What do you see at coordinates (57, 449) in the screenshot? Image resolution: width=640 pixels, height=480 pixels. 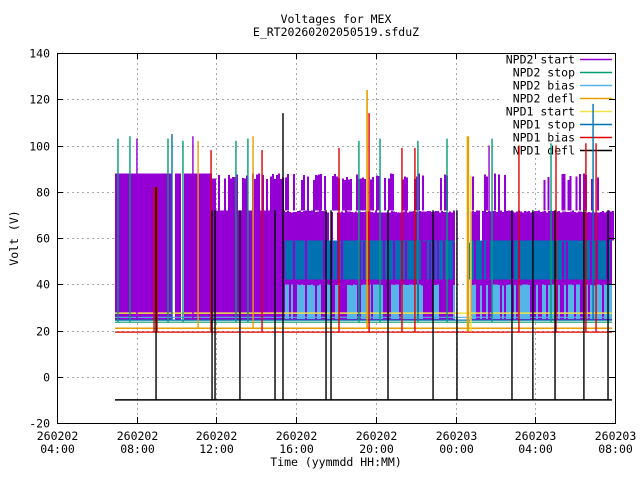 I see `x-tick-label-time: 04:00` at bounding box center [57, 449].